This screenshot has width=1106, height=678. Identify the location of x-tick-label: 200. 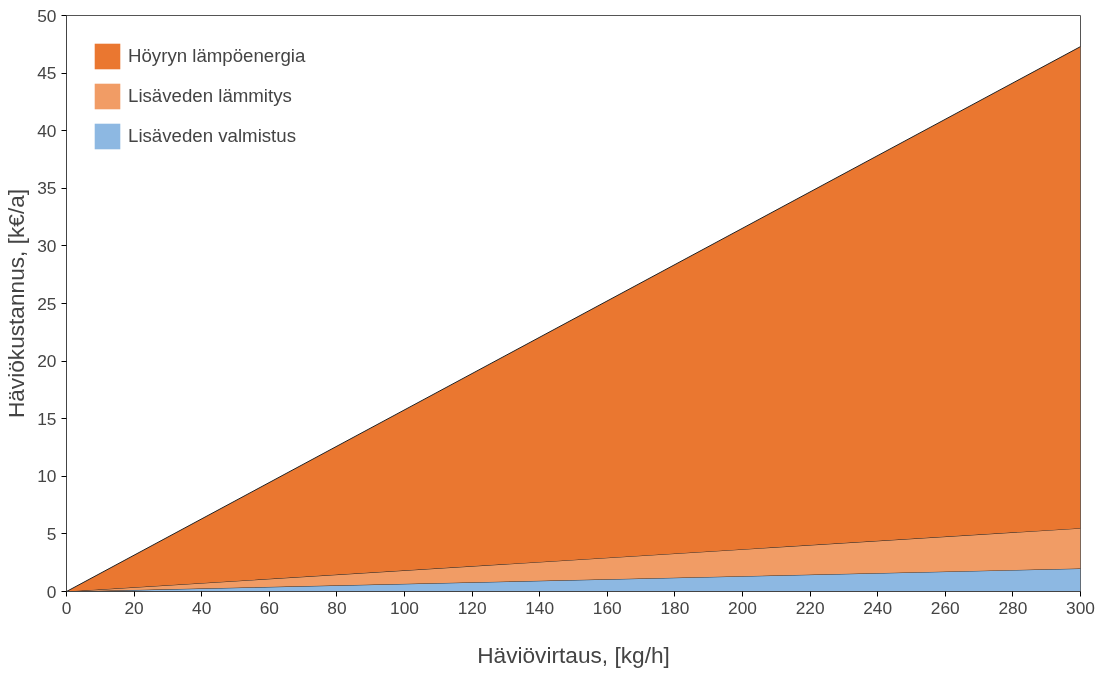
(742, 607).